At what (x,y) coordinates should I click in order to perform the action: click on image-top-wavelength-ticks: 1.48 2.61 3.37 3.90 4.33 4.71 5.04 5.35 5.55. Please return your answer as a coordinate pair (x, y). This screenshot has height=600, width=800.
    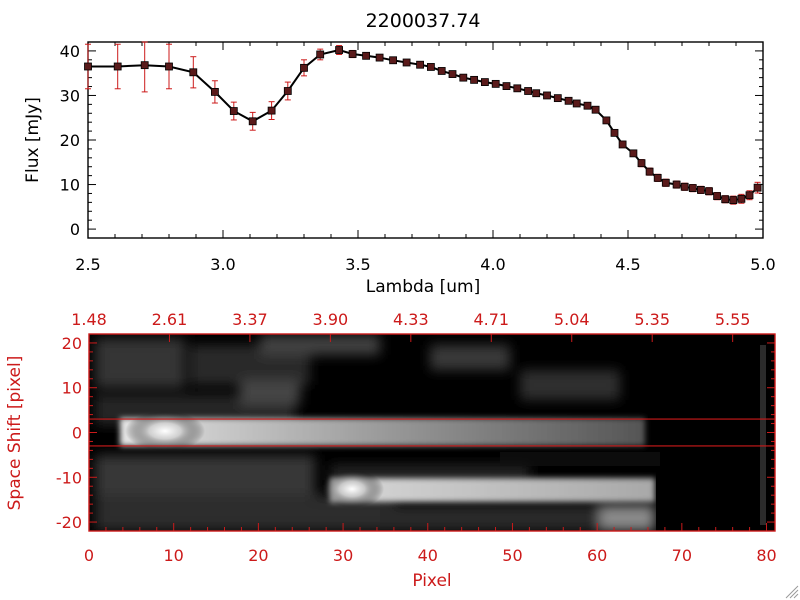
    Looking at the image, I should click on (410, 326).